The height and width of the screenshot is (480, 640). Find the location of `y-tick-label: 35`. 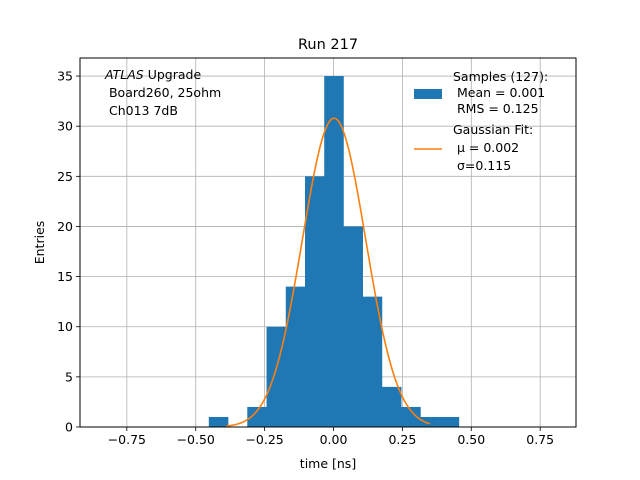

y-tick-label: 35 is located at coordinates (65, 76).